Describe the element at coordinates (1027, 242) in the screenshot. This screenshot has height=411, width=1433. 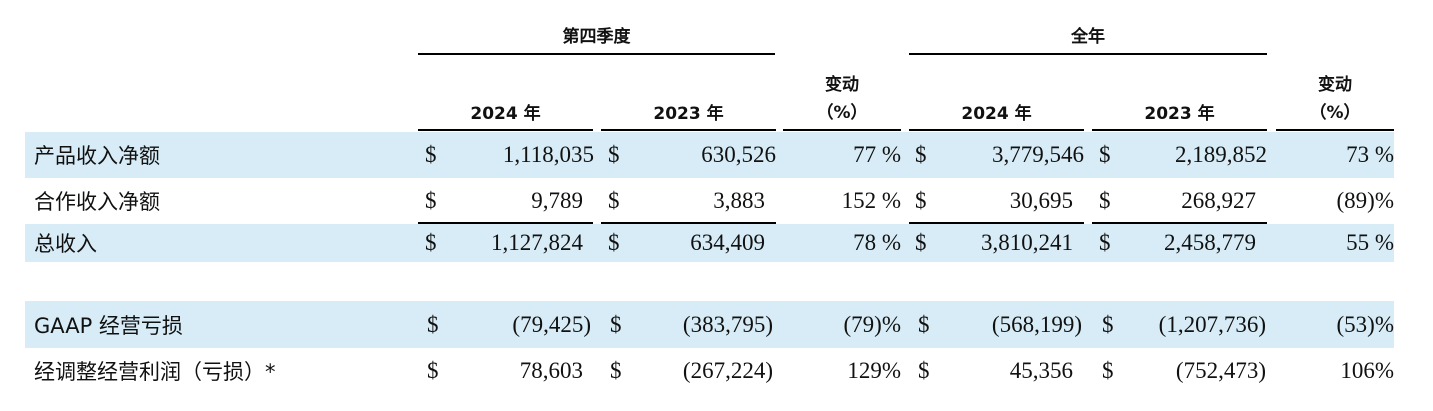
I see `fy-2024-value: 3,810,241` at that location.